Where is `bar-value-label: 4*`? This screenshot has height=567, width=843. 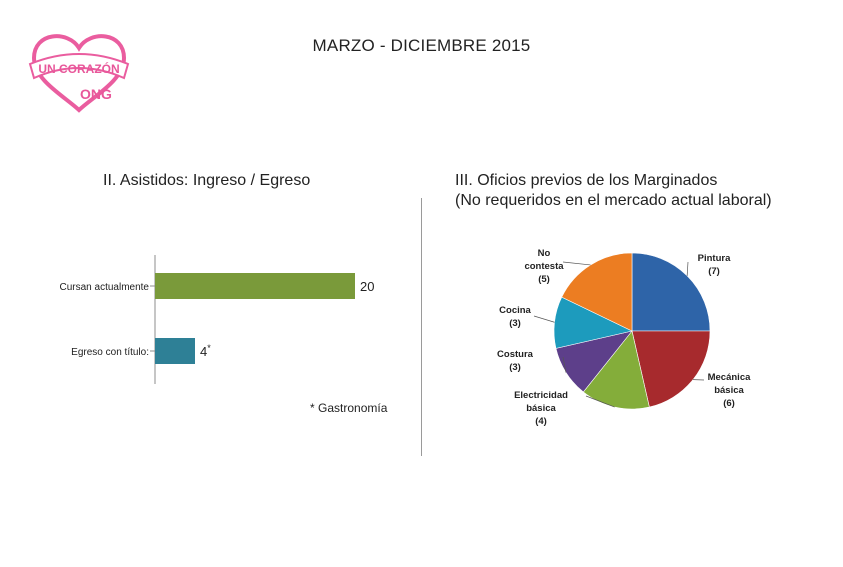
bar-value-label: 4* is located at coordinates (205, 351).